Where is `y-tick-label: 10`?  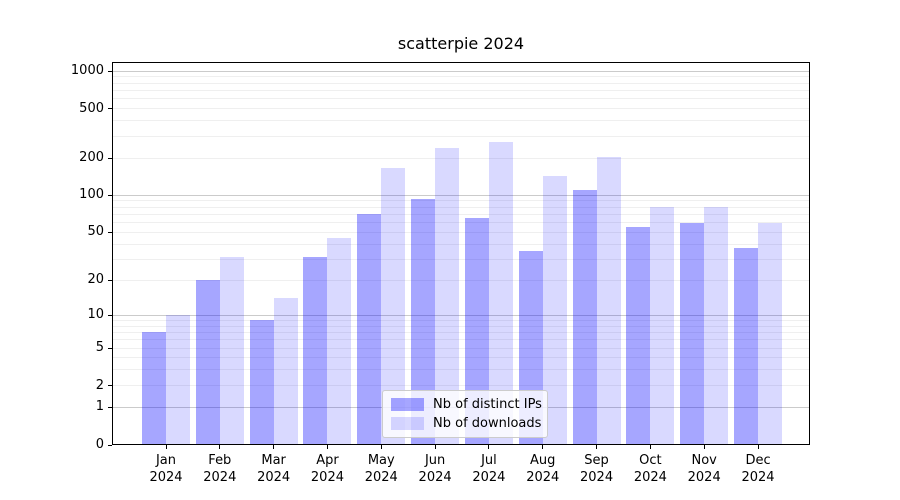
y-tick-label: 10 is located at coordinates (95, 315).